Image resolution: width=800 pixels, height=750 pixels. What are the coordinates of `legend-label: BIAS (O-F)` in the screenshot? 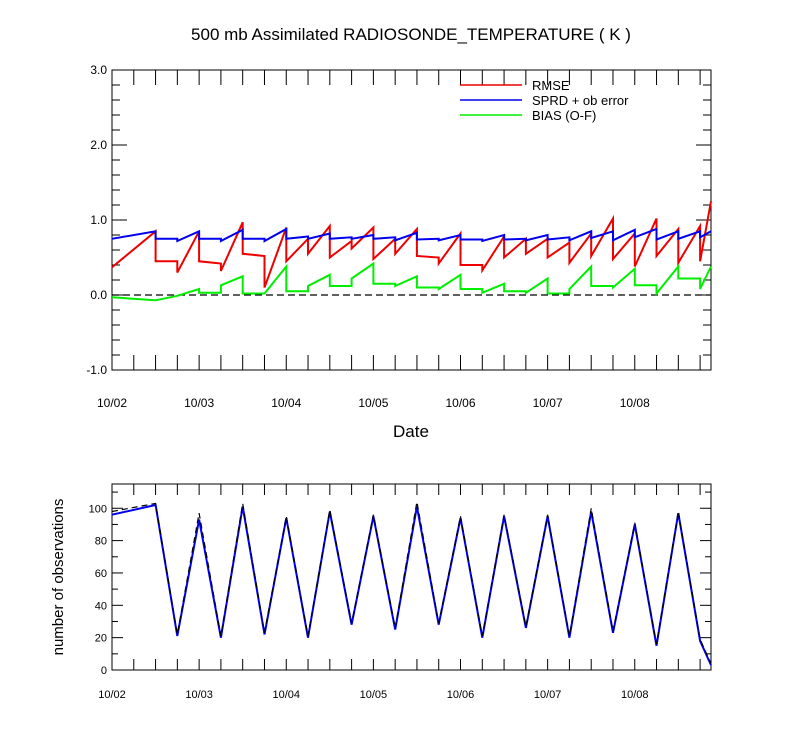 It's located at (564, 115).